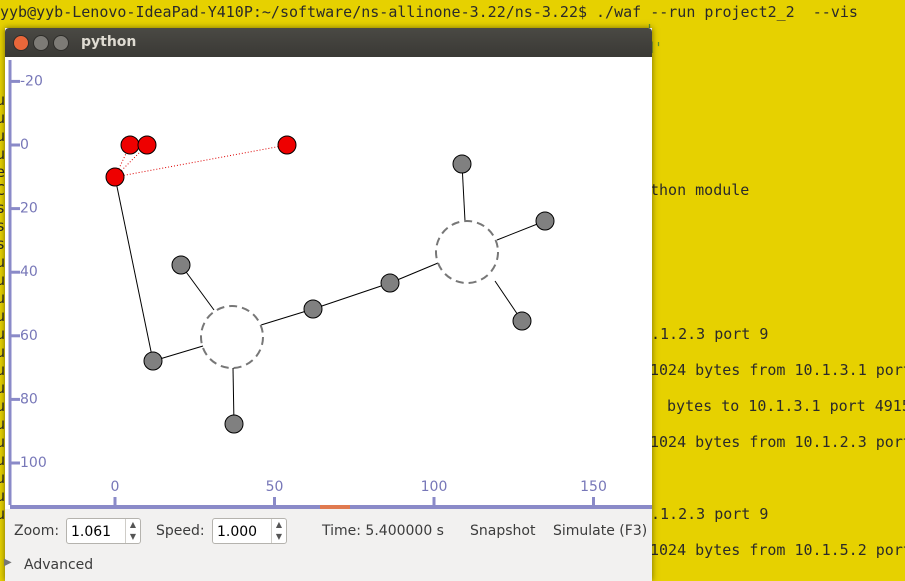 The width and height of the screenshot is (905, 581). I want to click on terminal-fragment: 1024 bytes from 10.1.2.3 port, so click(777, 442).